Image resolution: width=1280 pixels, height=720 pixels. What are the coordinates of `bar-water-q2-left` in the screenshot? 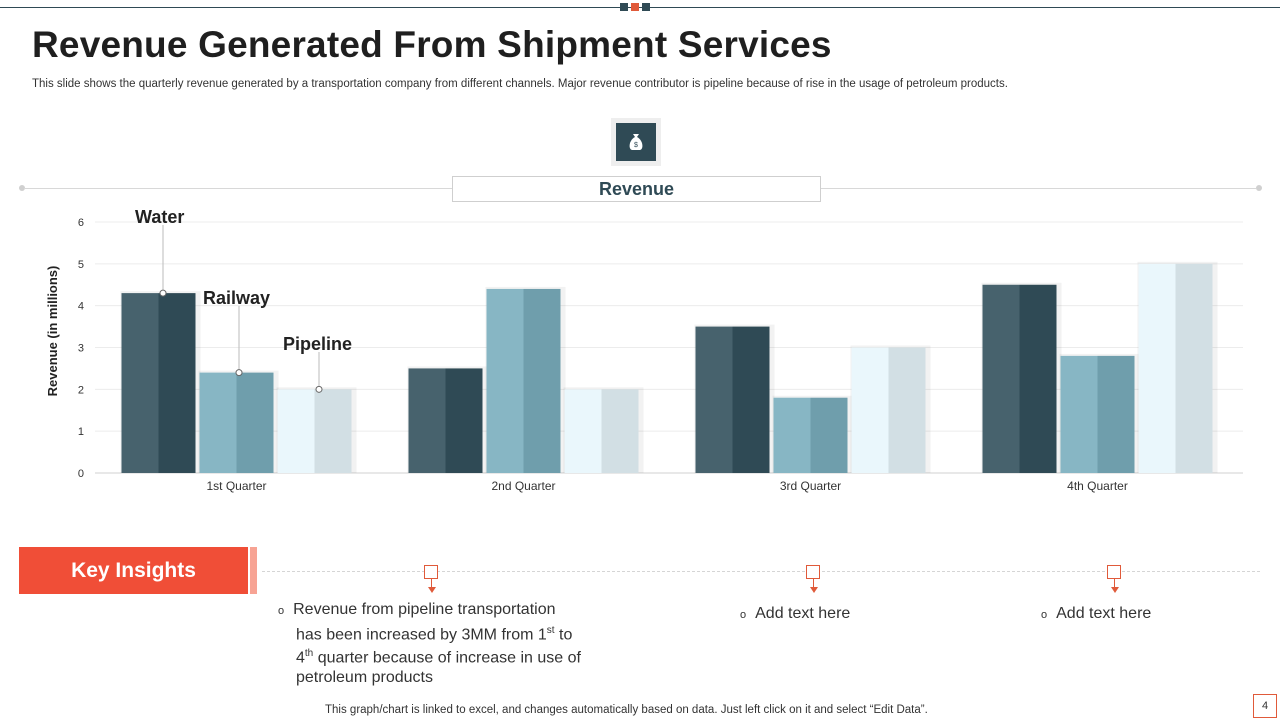 It's located at (427, 420).